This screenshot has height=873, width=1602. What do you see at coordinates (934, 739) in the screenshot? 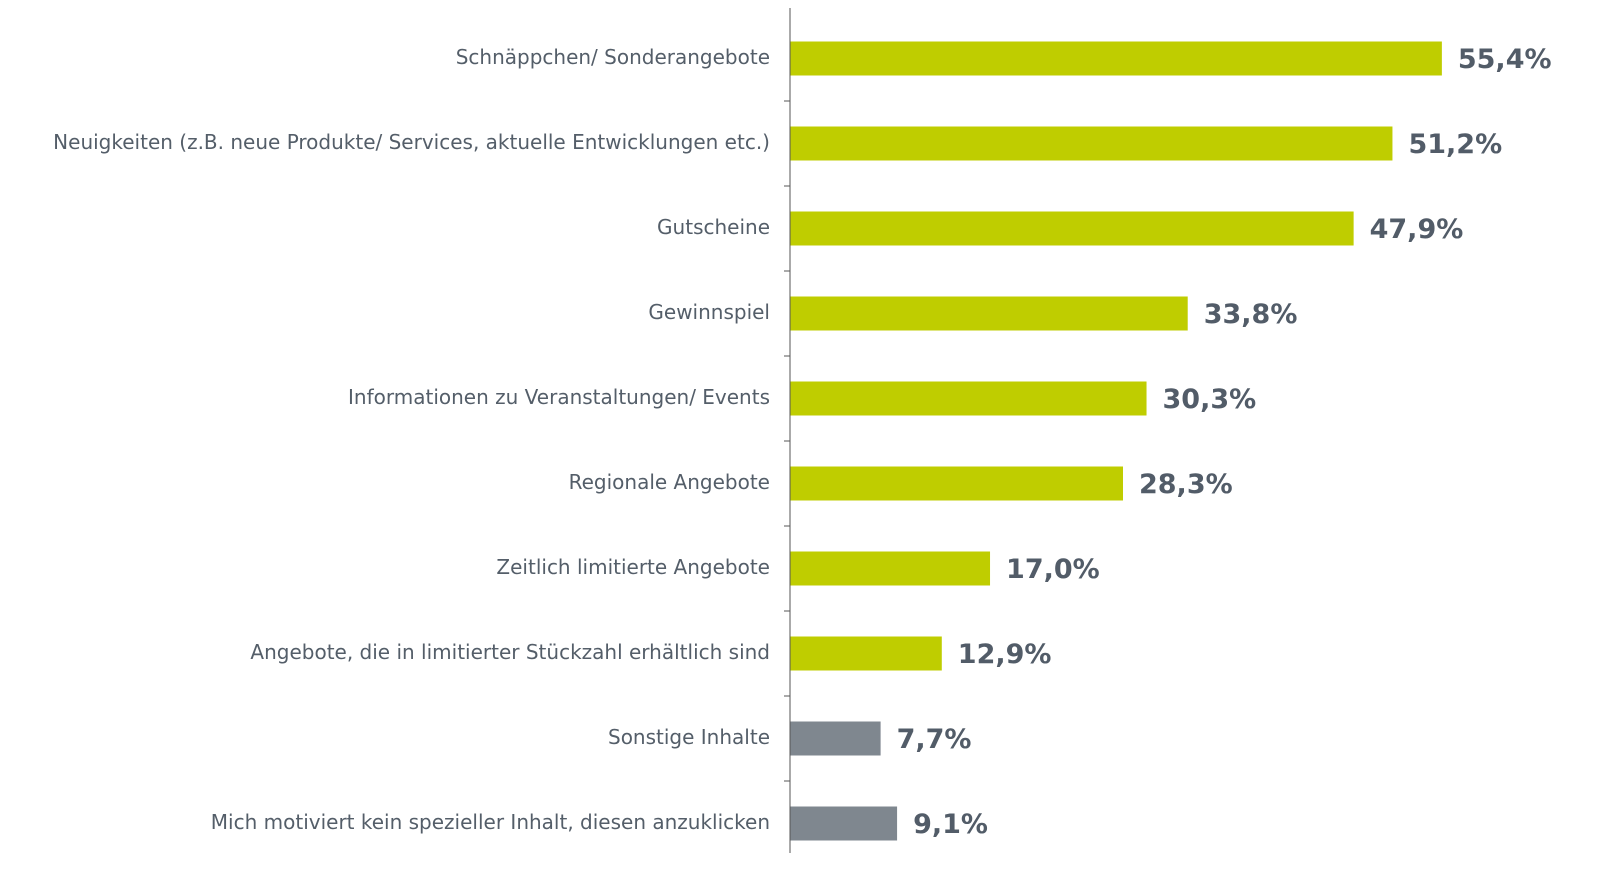
I see `value-label: 7,7%` at bounding box center [934, 739].